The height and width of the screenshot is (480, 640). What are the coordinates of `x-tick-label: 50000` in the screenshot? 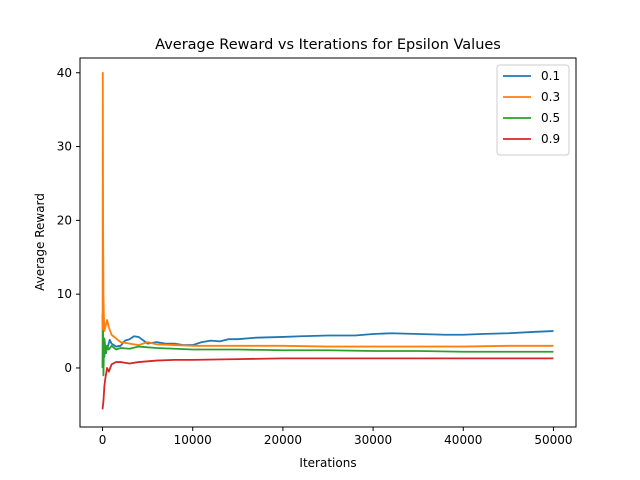 It's located at (553, 440).